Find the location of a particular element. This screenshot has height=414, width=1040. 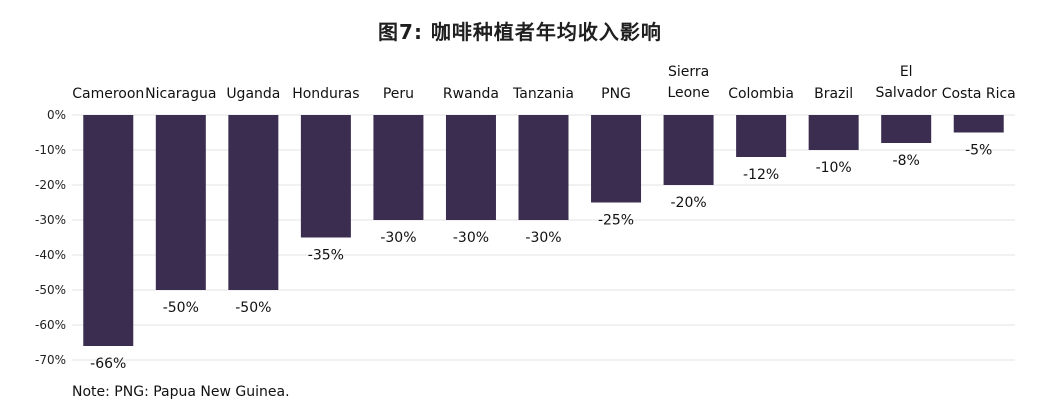

category-label: Cameroon is located at coordinates (108, 94).